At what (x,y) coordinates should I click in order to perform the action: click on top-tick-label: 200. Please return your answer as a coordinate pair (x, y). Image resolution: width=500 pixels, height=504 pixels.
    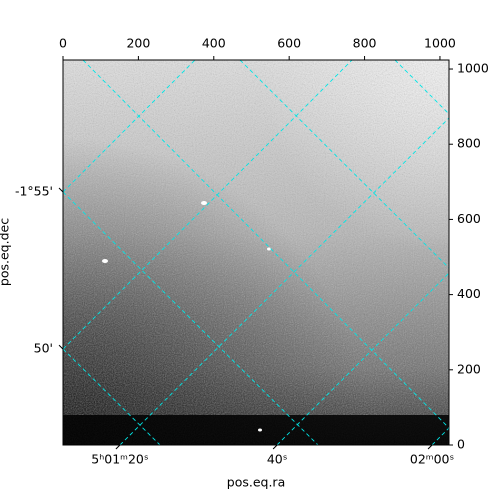
    Looking at the image, I should click on (138, 43).